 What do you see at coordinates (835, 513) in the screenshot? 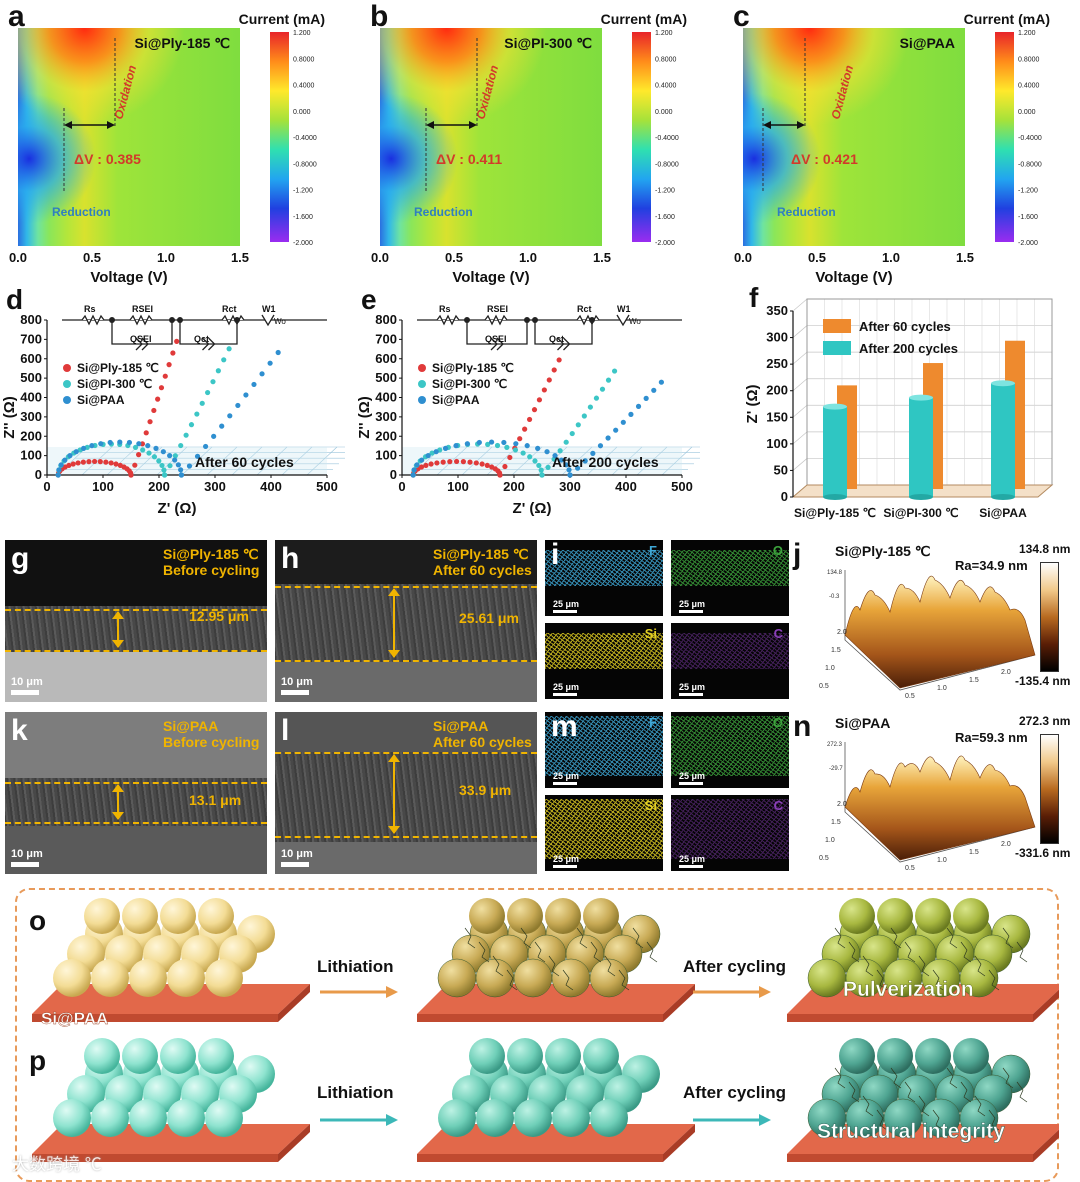
I see `category-label: Si@Ply-185 ℃` at bounding box center [835, 513].